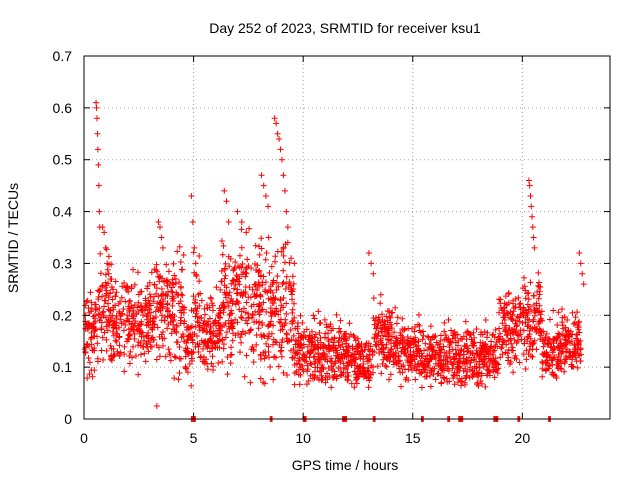  Describe the element at coordinates (305, 438) in the screenshot. I see `x-tick-labels: 0 5 10 15 20` at that location.